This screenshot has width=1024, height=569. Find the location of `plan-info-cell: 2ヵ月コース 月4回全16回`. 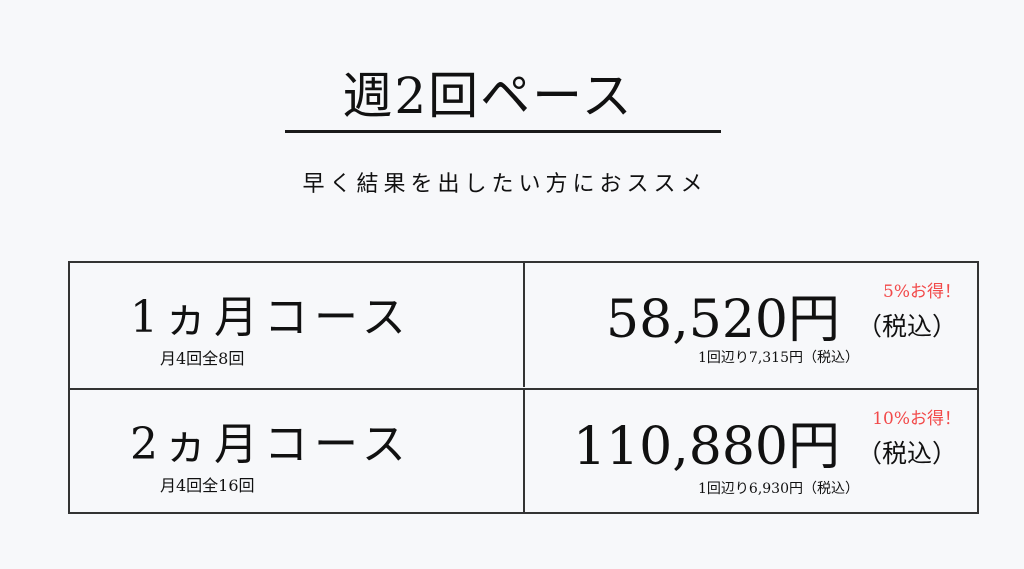

plan-info-cell: 2ヵ月コース 月4回全16回 is located at coordinates (297, 452).